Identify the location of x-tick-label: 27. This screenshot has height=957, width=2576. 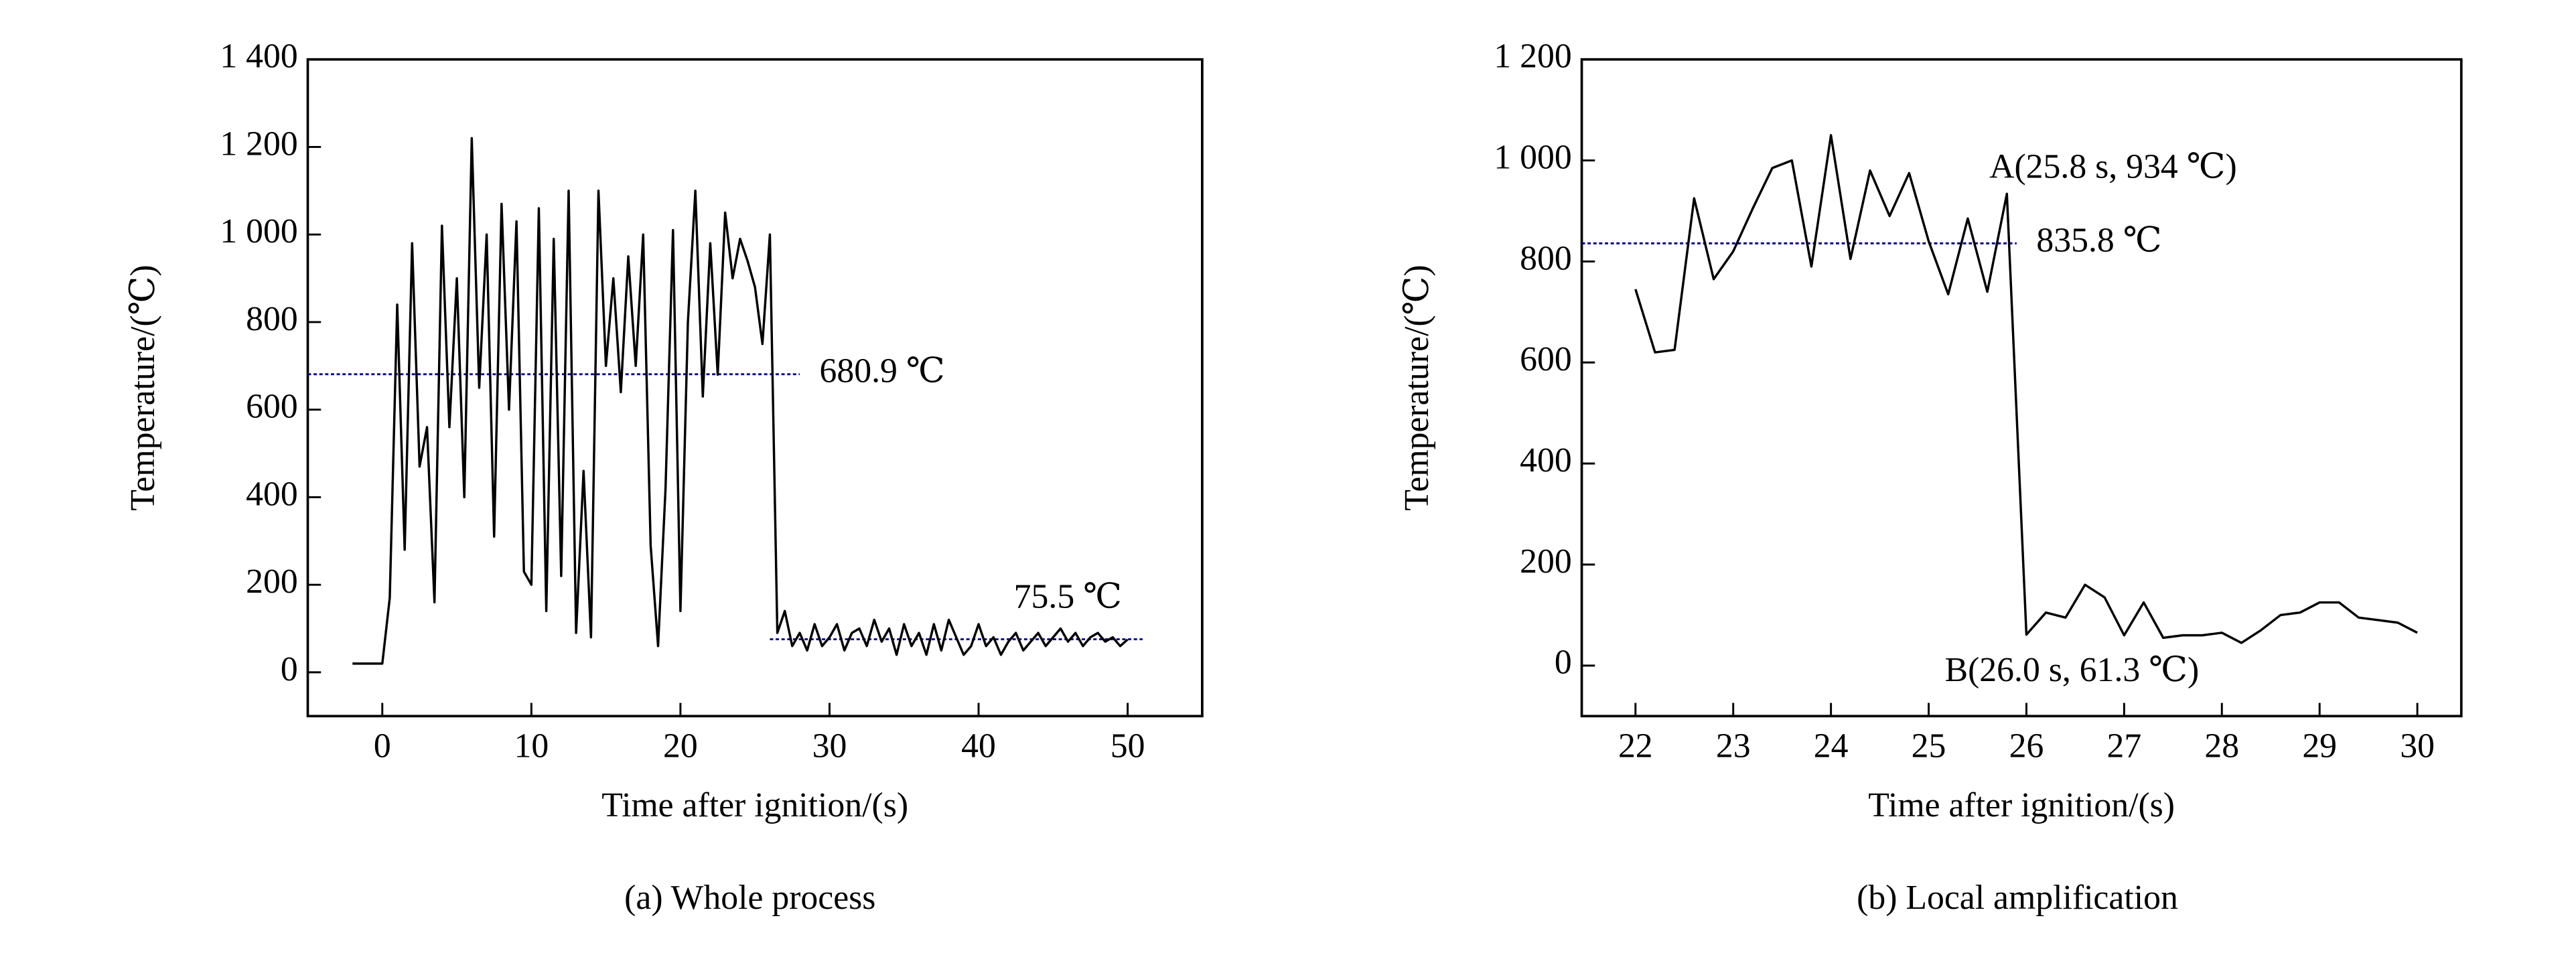
(2124, 746).